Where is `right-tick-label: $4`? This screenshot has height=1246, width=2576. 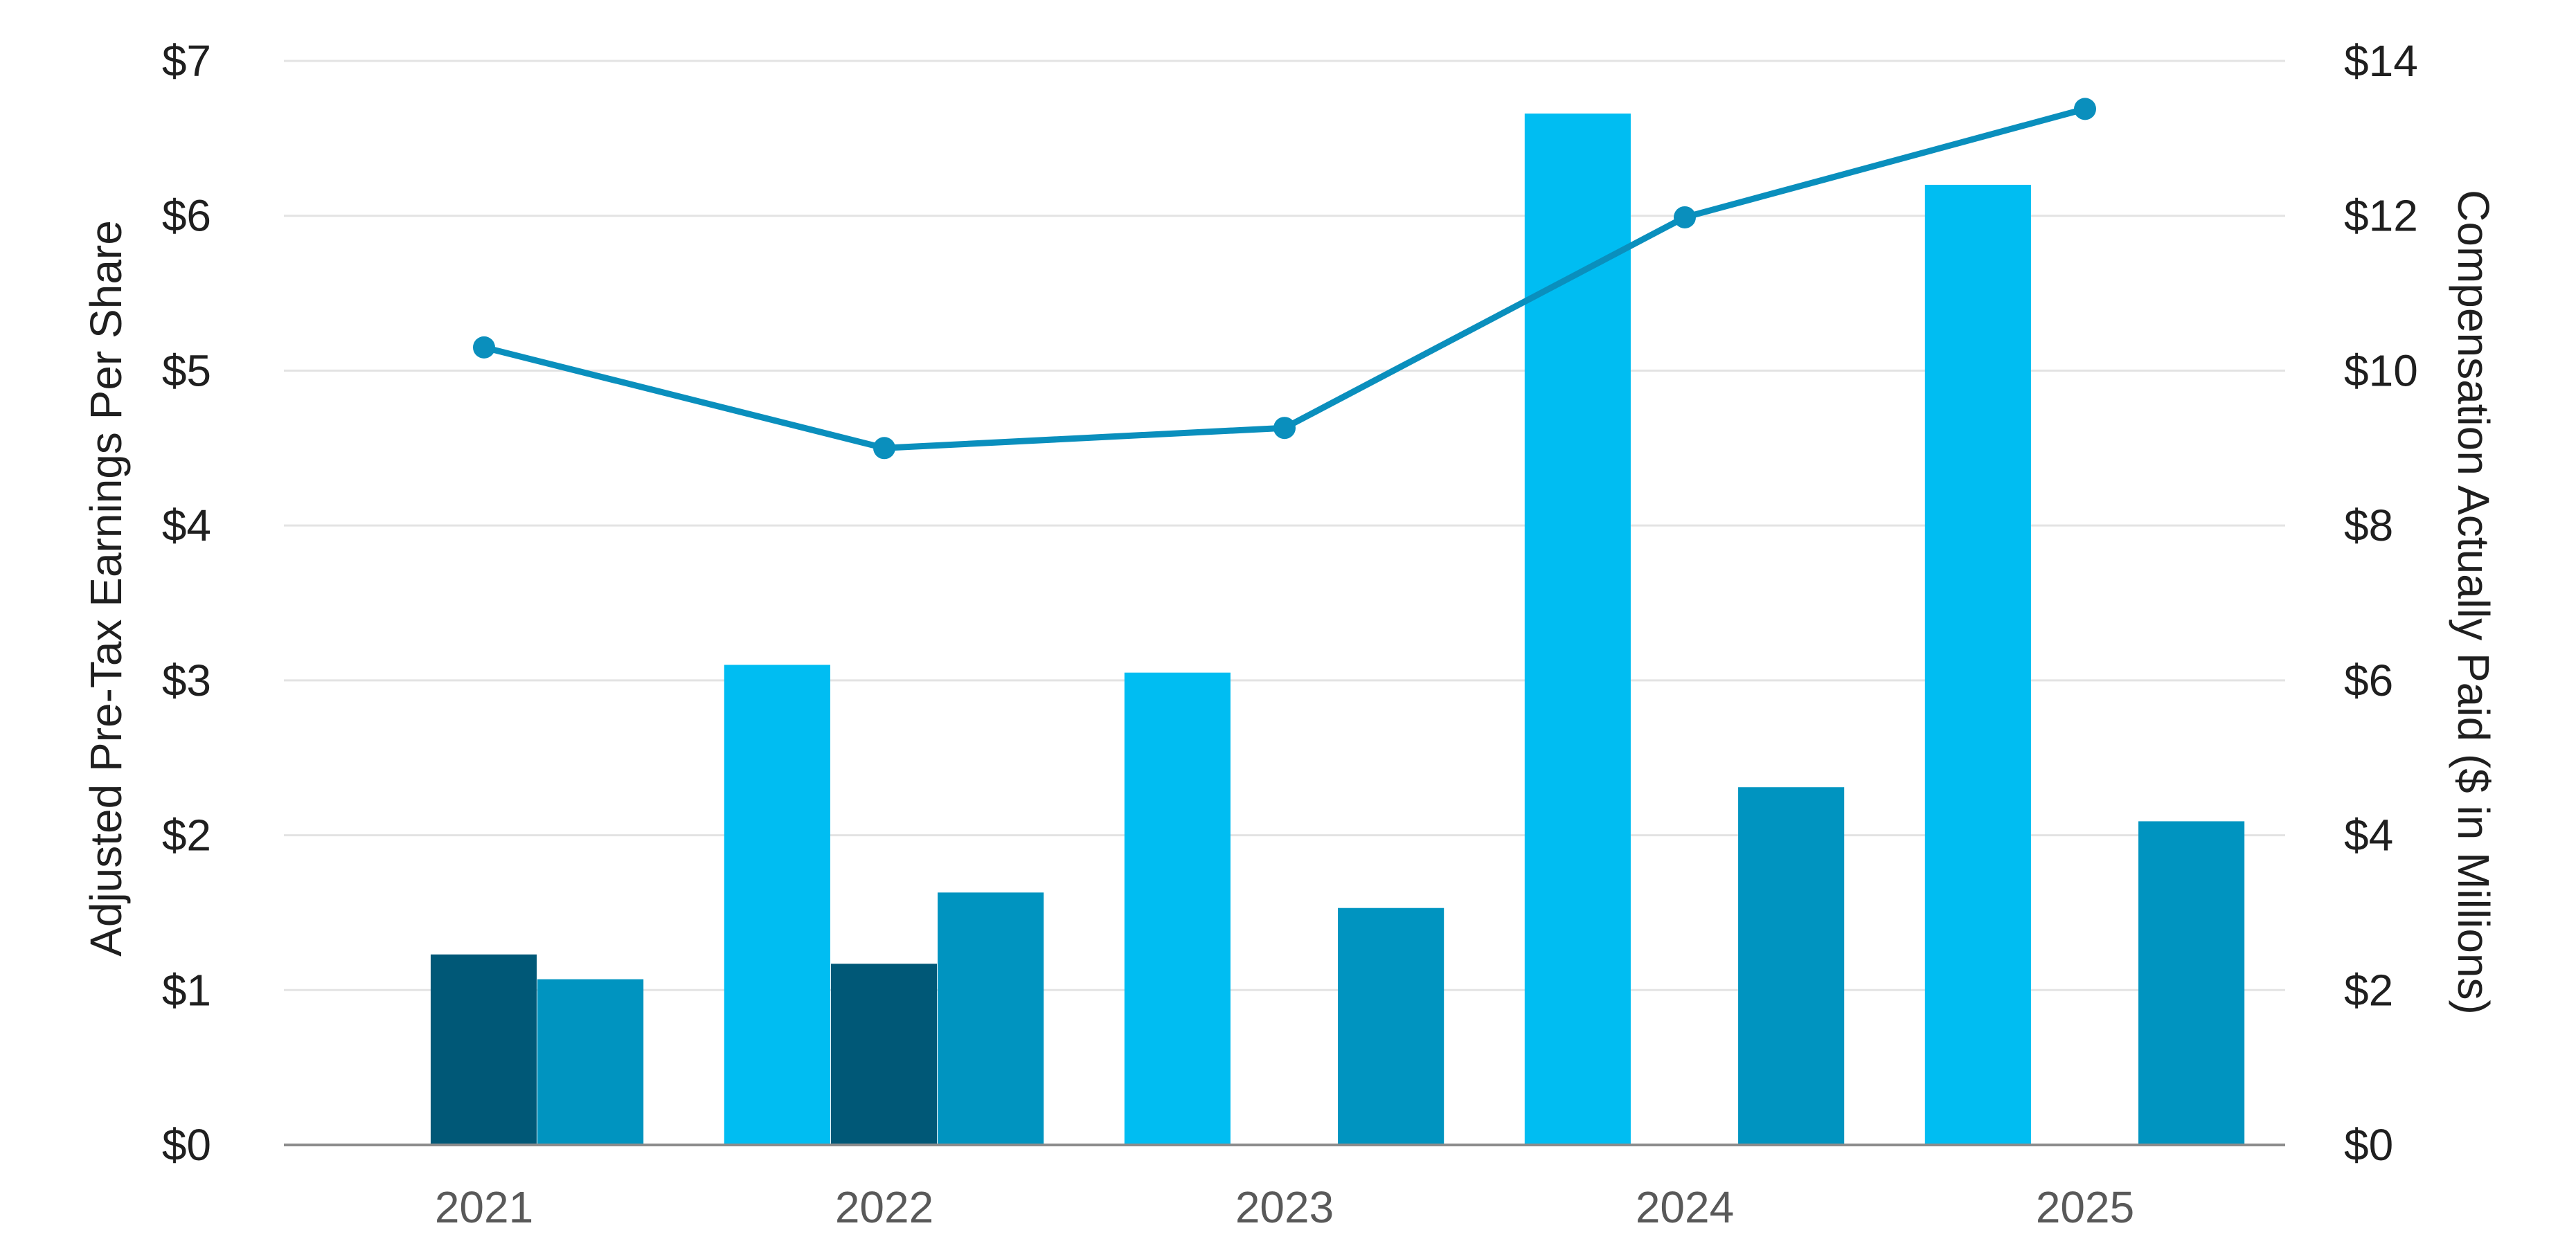 right-tick-label: $4 is located at coordinates (2368, 835).